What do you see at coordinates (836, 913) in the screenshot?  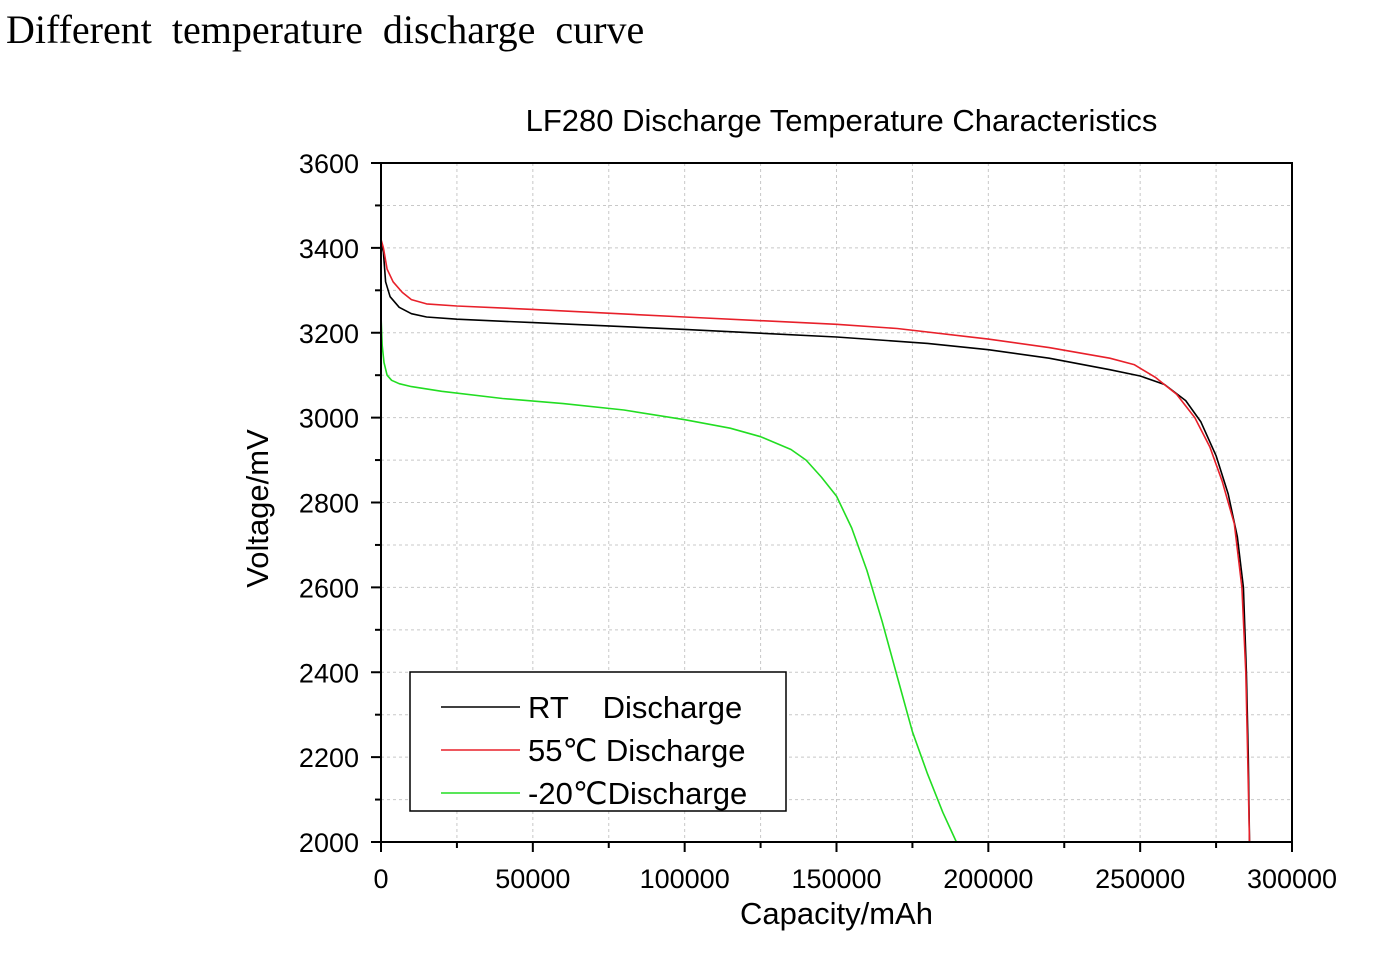 I see `x-axis-label: Capacity/mAh` at bounding box center [836, 913].